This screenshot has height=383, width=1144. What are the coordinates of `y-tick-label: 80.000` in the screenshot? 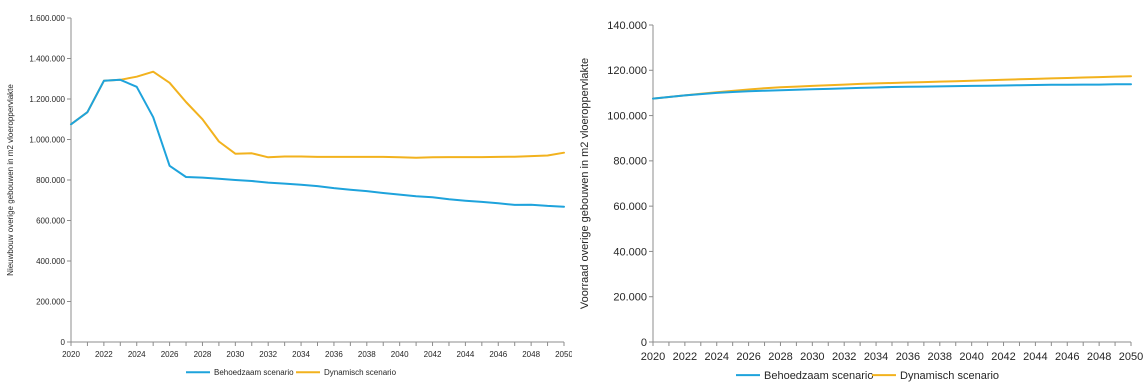 It's located at (630, 162).